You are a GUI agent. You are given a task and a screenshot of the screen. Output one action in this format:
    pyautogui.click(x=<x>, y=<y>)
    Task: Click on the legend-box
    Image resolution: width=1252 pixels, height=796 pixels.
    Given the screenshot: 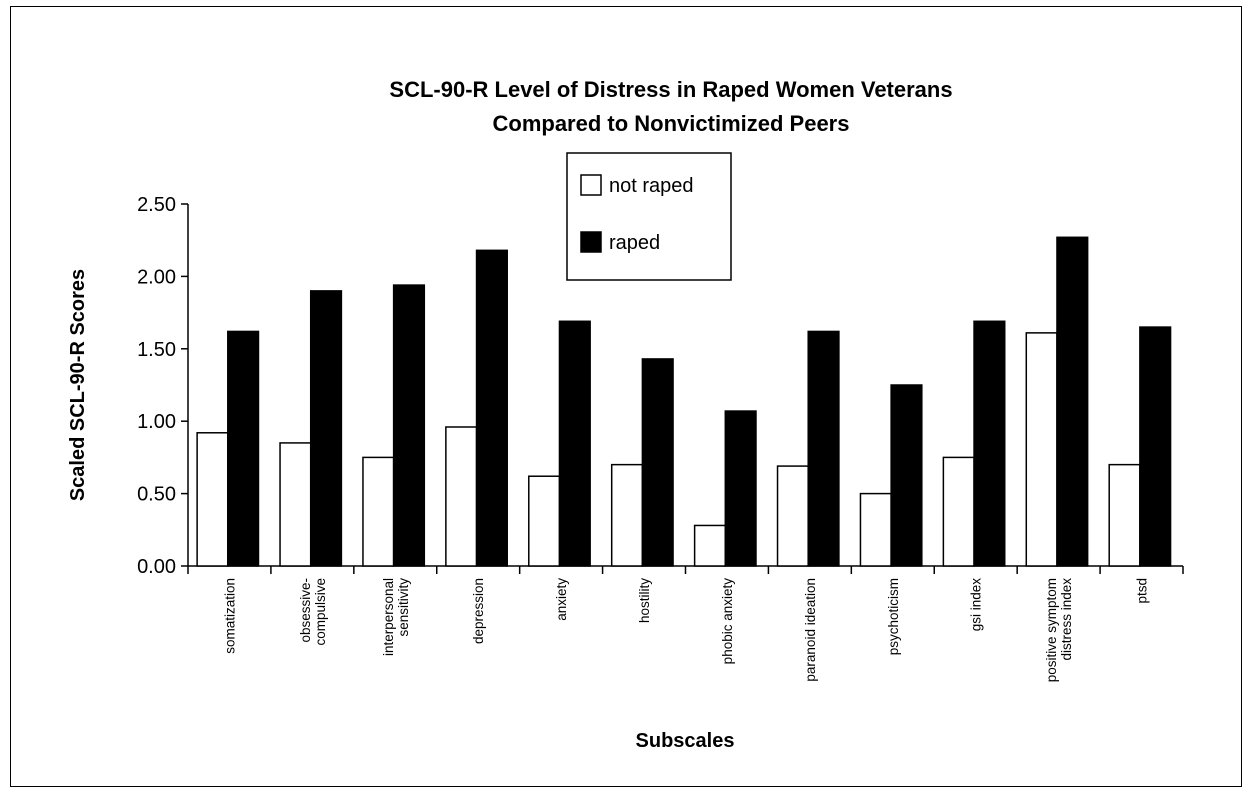 What is the action you would take?
    pyautogui.click(x=649, y=216)
    